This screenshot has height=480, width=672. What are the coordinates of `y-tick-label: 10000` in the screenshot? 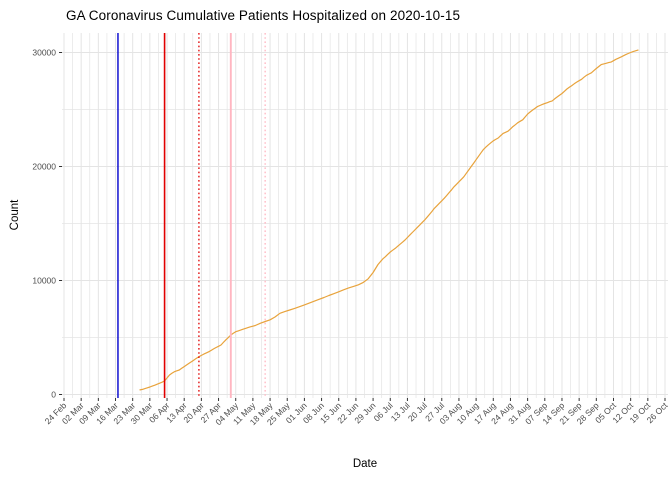 It's located at (44, 281).